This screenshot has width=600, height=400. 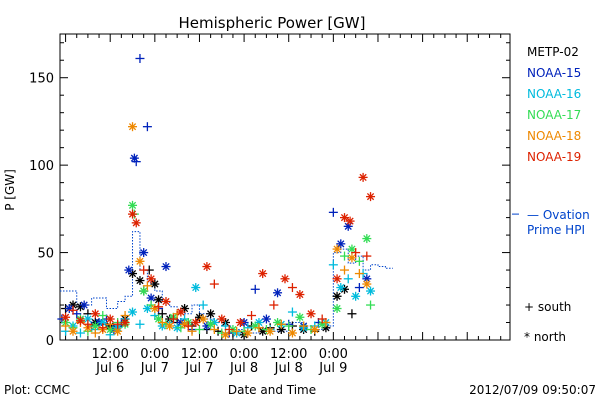 I want to click on x-tick-date: Jul 7, so click(x=198, y=368).